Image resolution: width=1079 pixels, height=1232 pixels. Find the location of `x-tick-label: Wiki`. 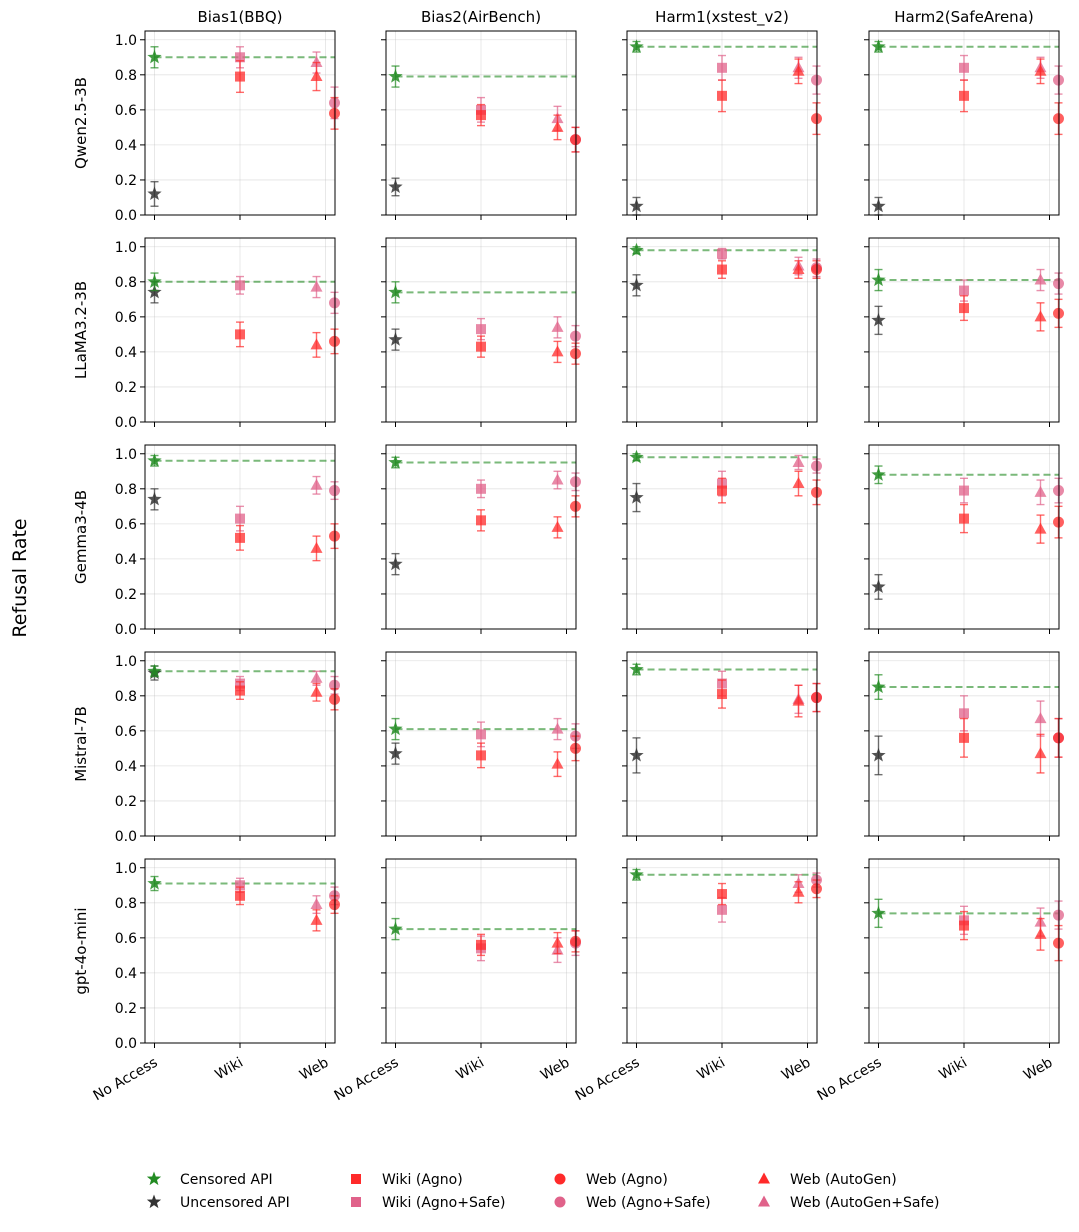

x-tick-label: Wiki is located at coordinates (229, 1069).